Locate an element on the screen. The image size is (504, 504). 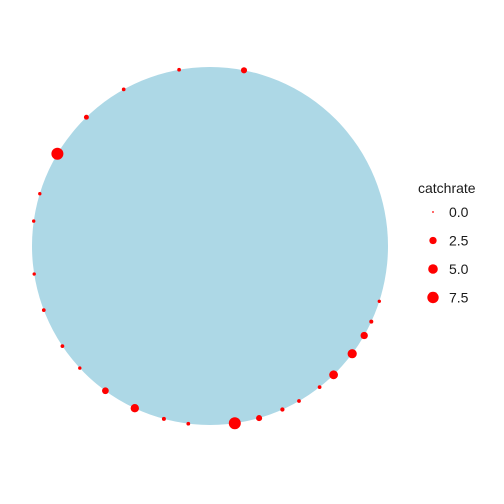
legend: catchrate 0.0 2.5 5.0 7.5 is located at coordinates (447, 243).